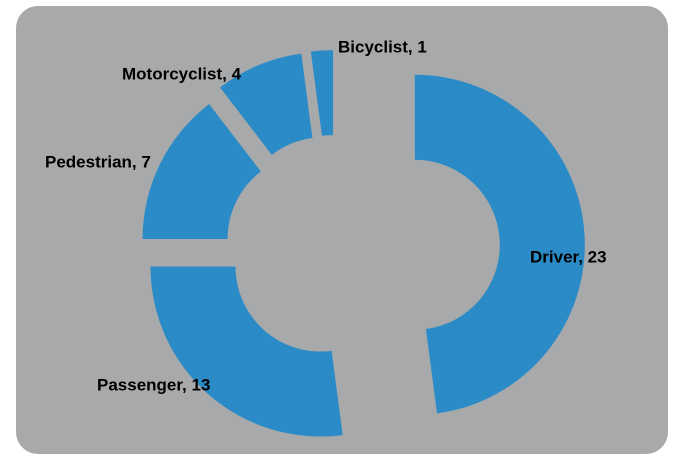 Image resolution: width=677 pixels, height=457 pixels. Describe the element at coordinates (153, 384) in the screenshot. I see `data-label: Passenger, 13` at that location.